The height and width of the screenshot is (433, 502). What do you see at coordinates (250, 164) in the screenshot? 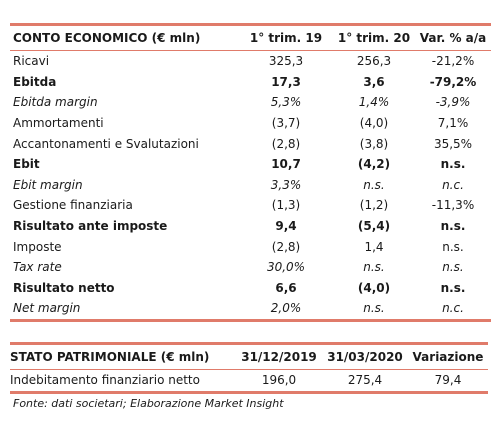
I see `table-row: Ebit 10,7 (4,2) n.s.` at bounding box center [250, 164].